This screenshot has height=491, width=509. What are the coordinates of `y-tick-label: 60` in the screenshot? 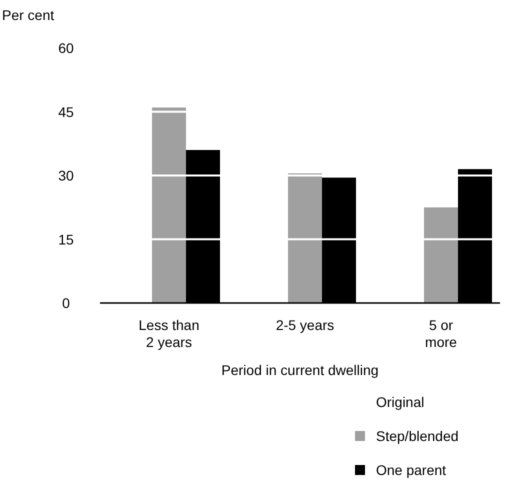 It's located at (66, 48).